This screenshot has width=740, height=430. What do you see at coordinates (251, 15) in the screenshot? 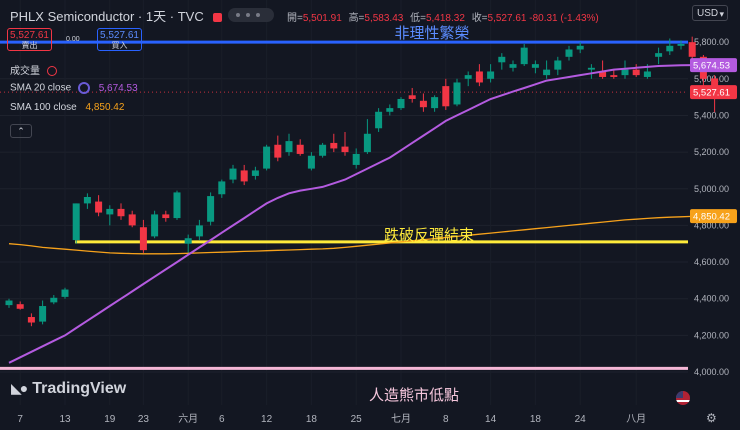
I see `more-options-toggle` at bounding box center [251, 15].